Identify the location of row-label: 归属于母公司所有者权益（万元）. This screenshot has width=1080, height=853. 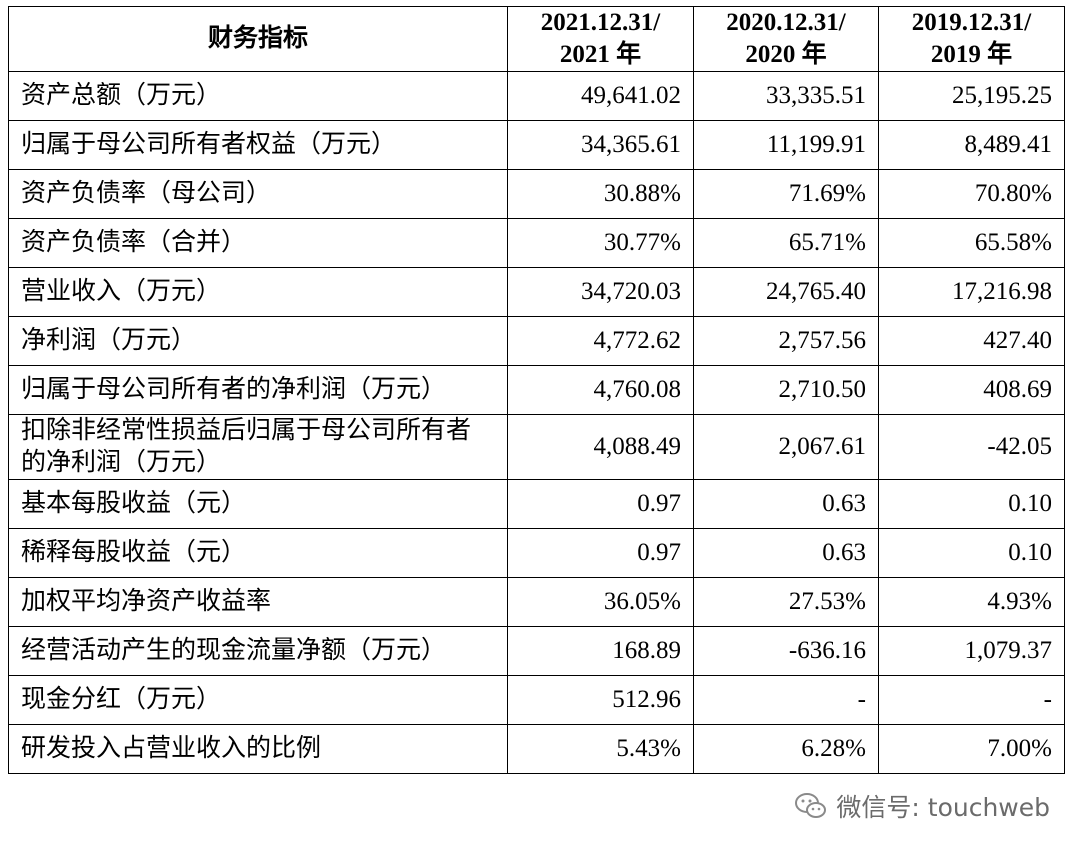
(258, 145).